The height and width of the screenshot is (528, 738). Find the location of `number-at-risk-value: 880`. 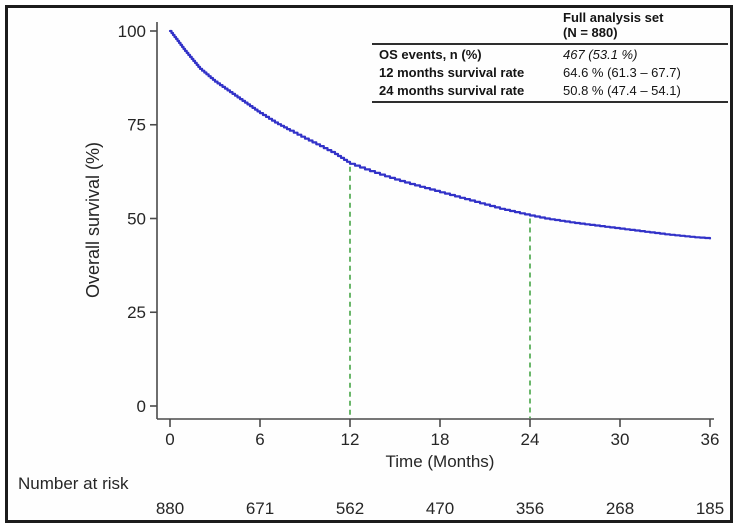

number-at-risk-value: 880 is located at coordinates (170, 508).